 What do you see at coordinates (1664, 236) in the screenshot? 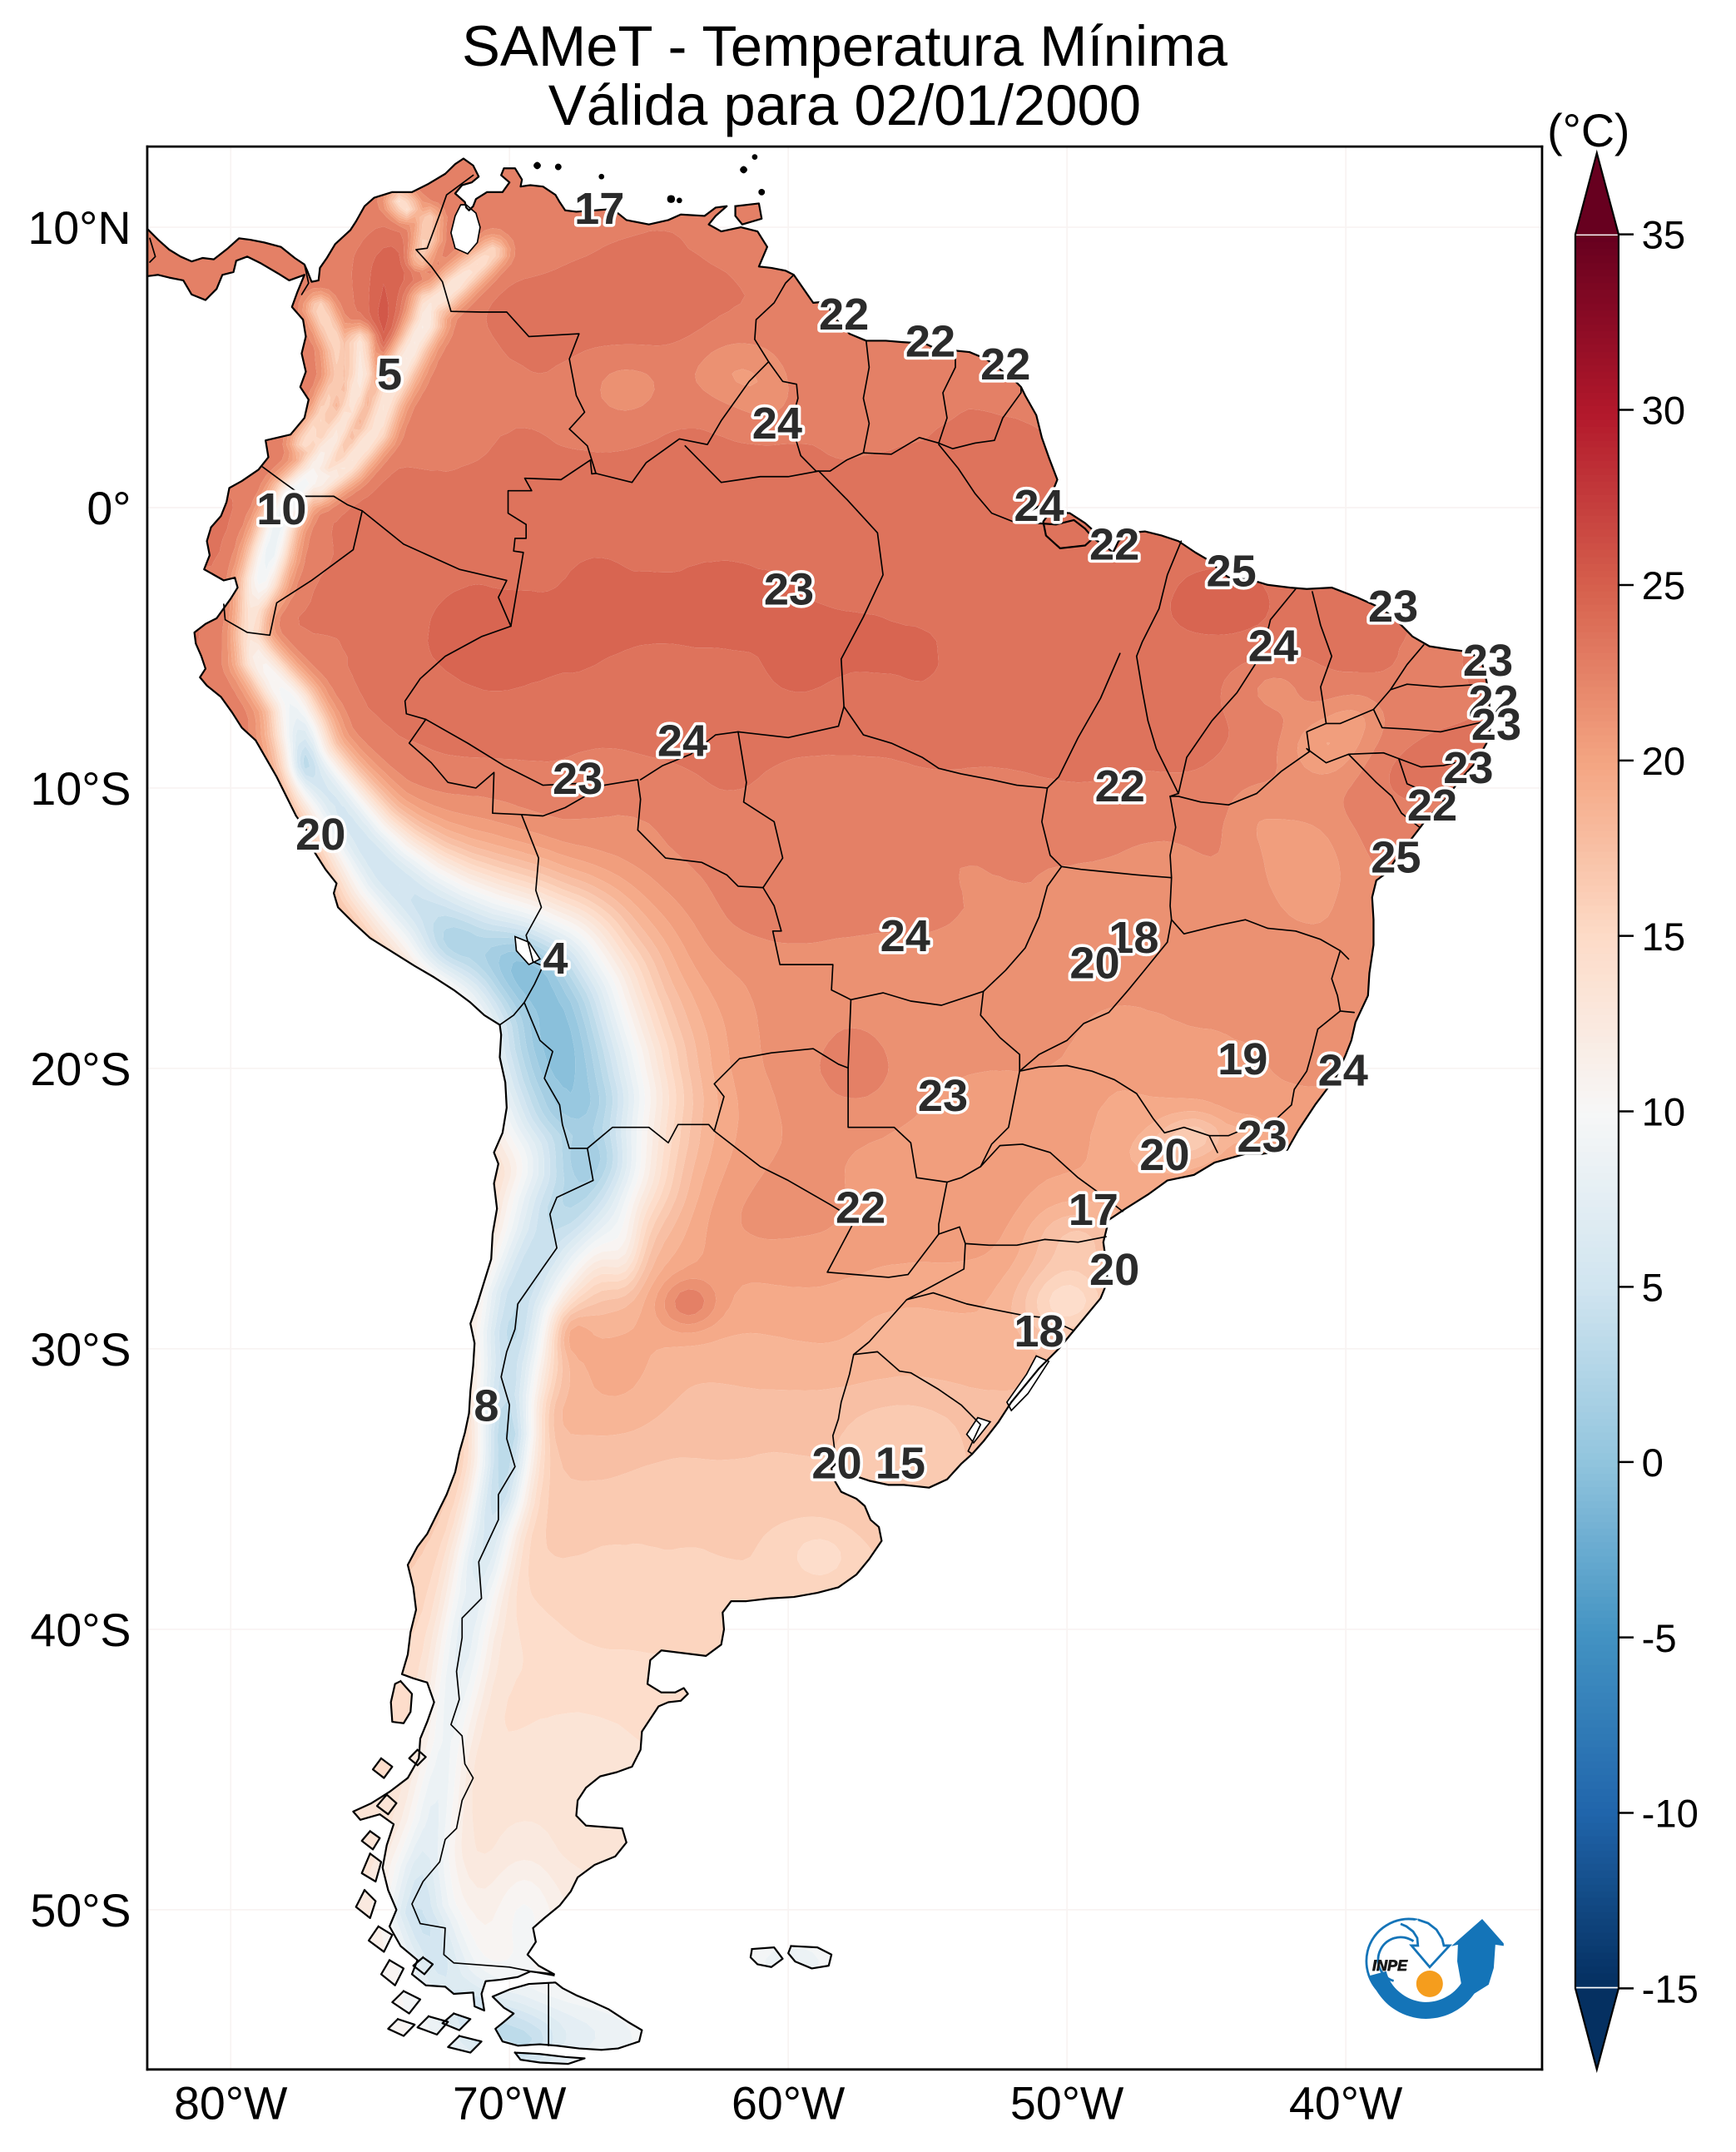
I see `svg-text: 35` at bounding box center [1664, 236].